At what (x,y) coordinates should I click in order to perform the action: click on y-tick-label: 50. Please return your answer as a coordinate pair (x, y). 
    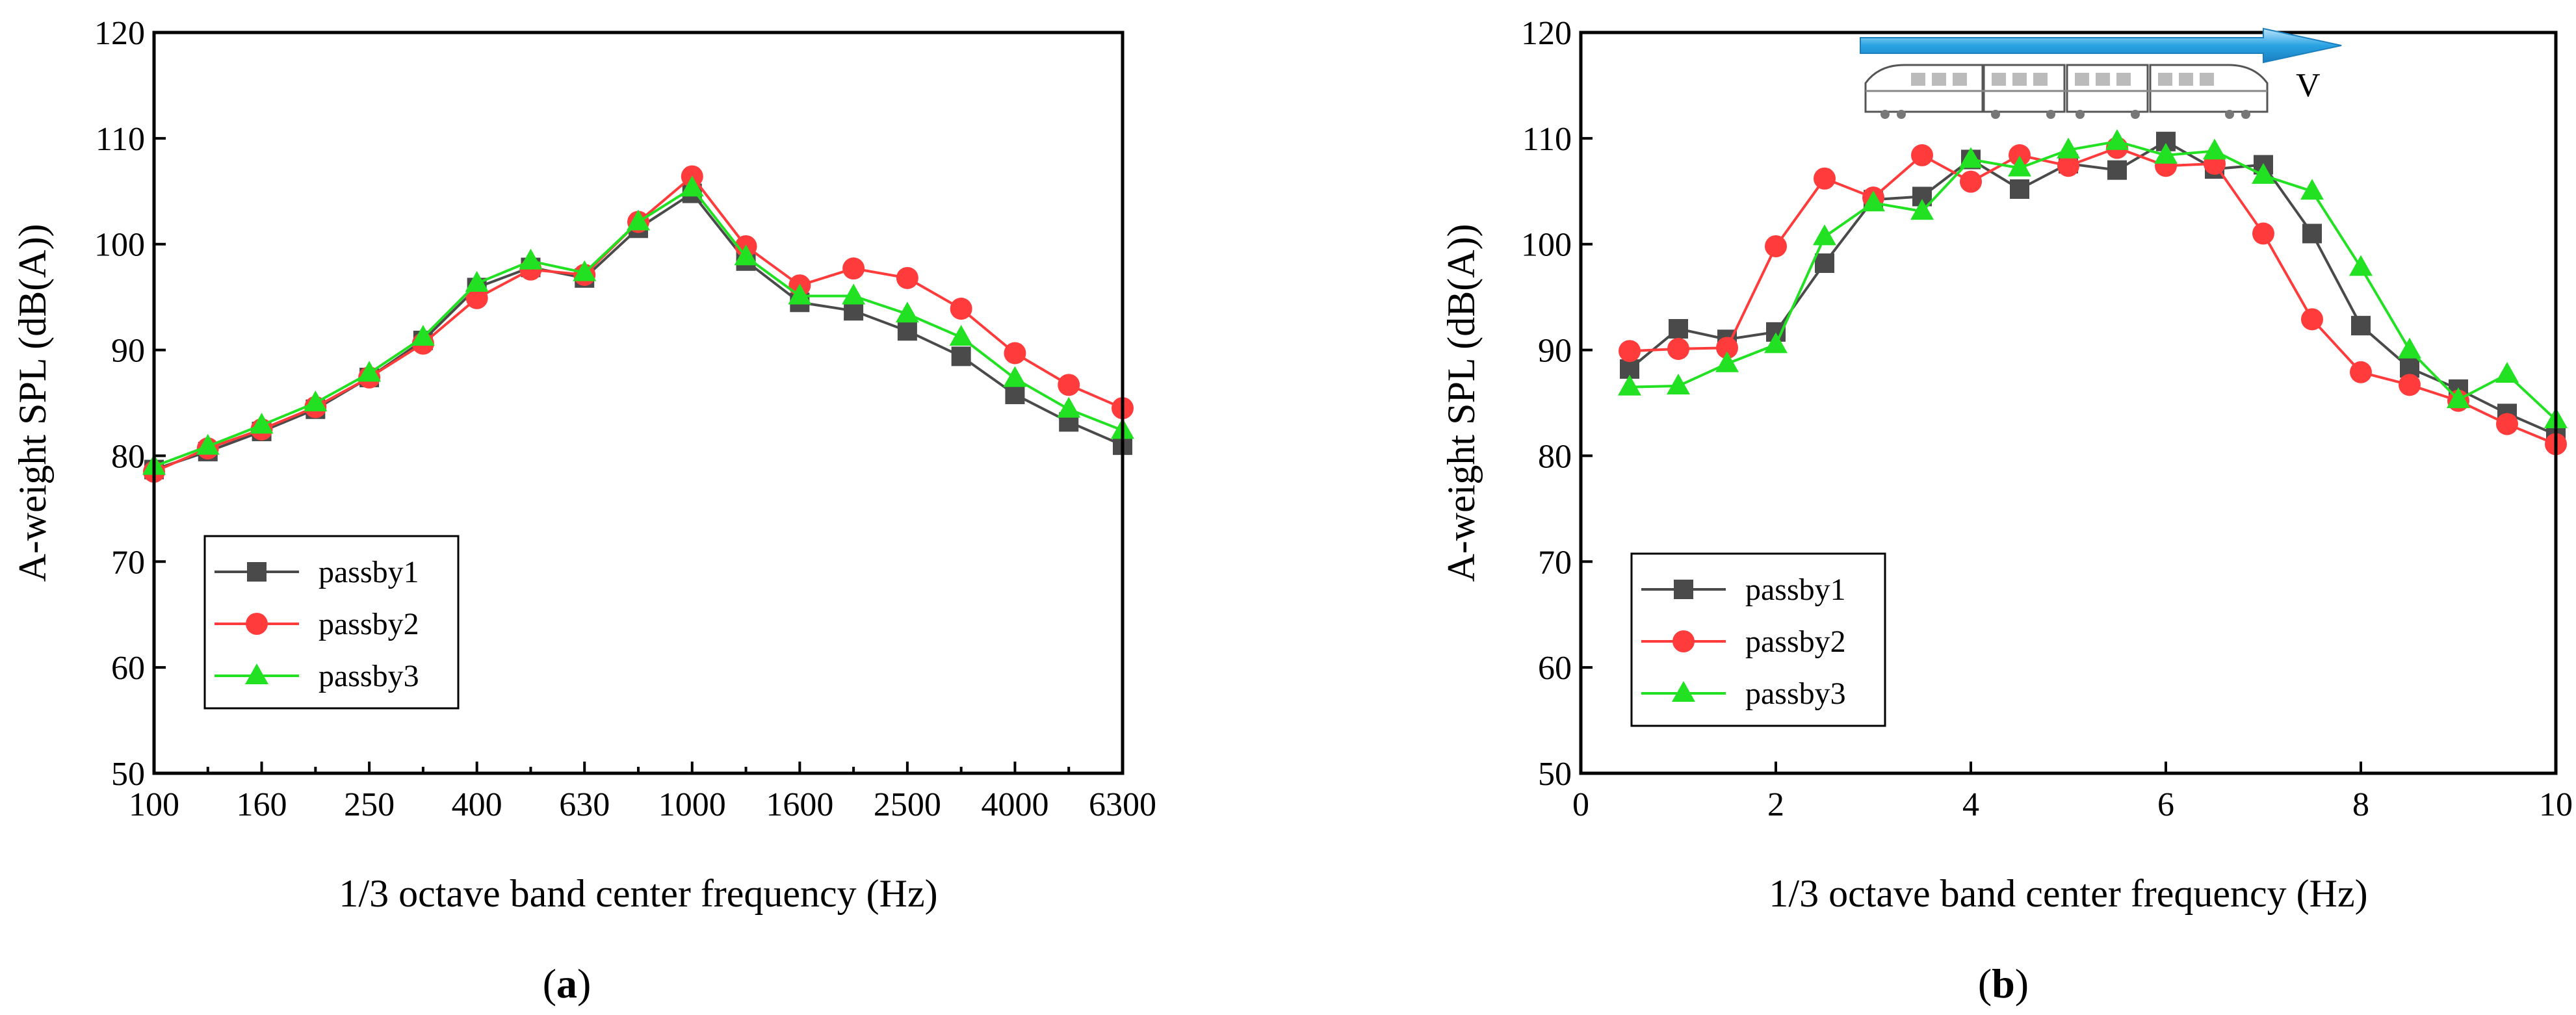
    Looking at the image, I should click on (128, 774).